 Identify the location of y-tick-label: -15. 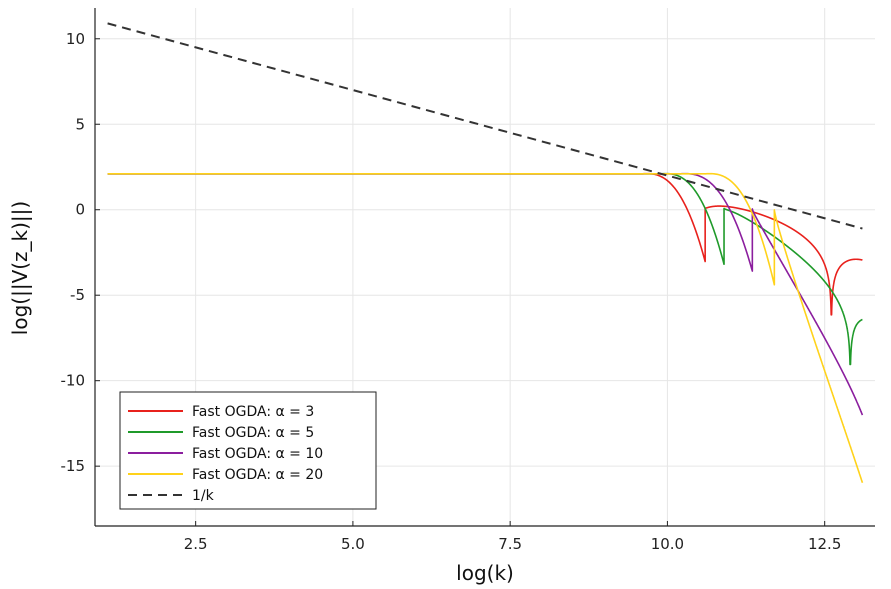
(73, 466).